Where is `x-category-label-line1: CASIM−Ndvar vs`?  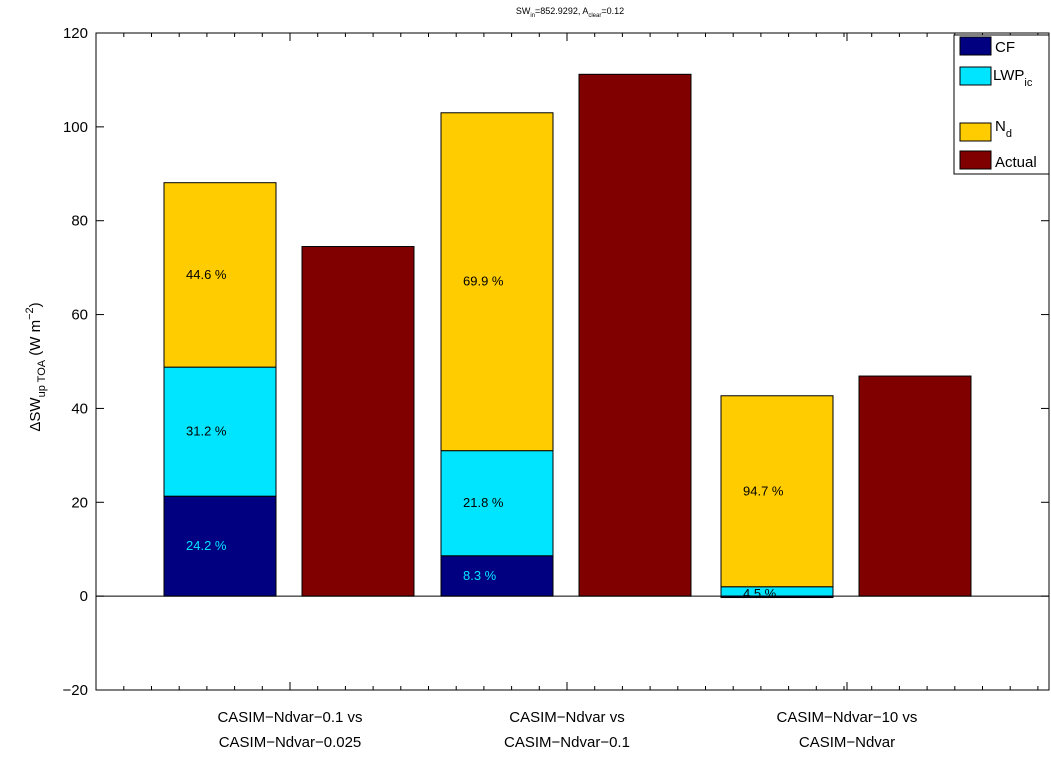
x-category-label-line1: CASIM−Ndvar vs is located at coordinates (566, 717).